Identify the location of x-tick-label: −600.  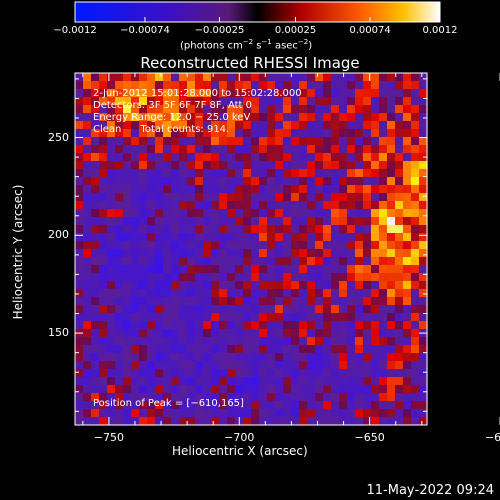
(492, 437).